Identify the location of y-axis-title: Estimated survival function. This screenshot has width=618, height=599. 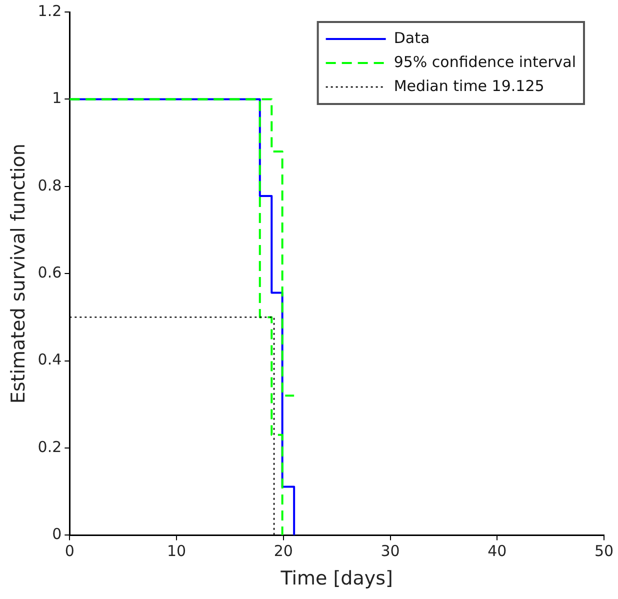
(18, 274).